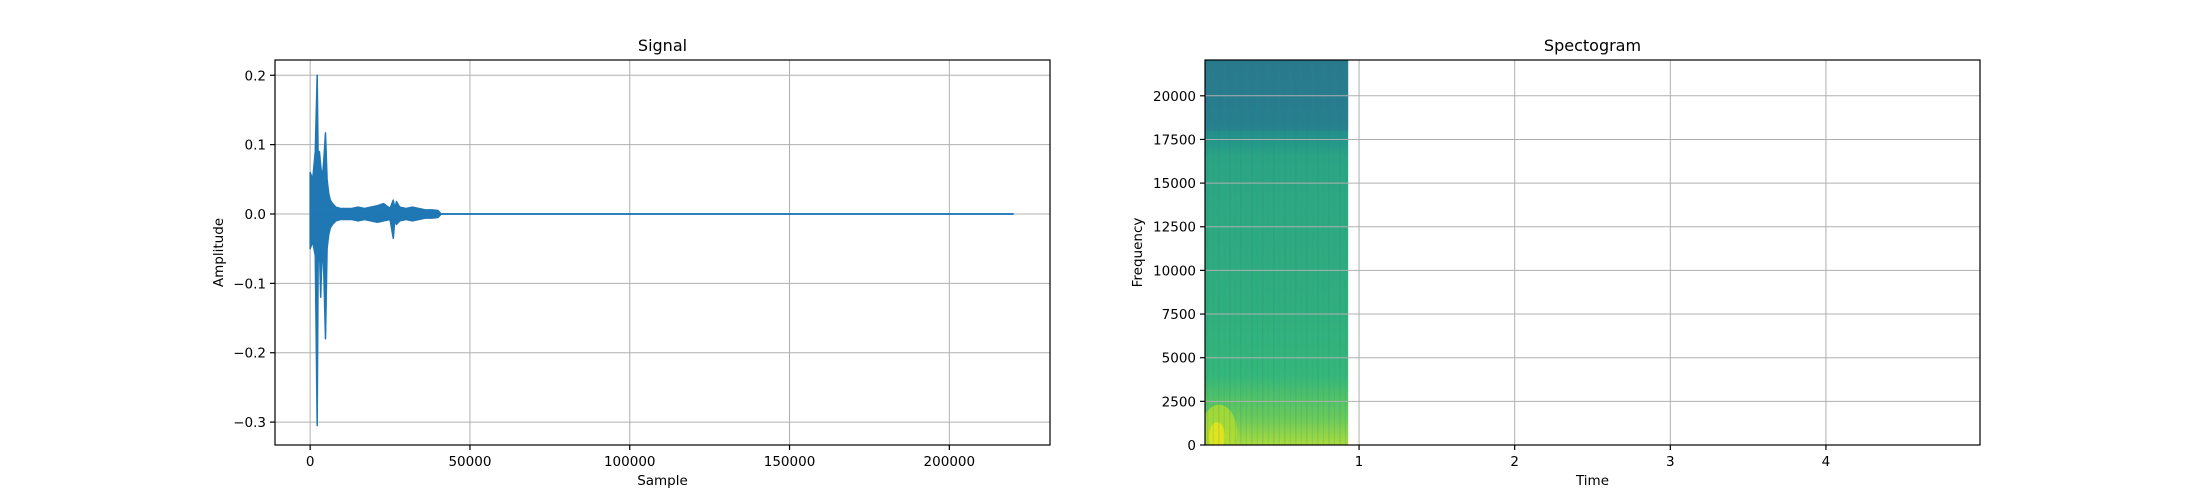  What do you see at coordinates (1217, 433) in the screenshot?
I see `spectrogram-onset-peak` at bounding box center [1217, 433].